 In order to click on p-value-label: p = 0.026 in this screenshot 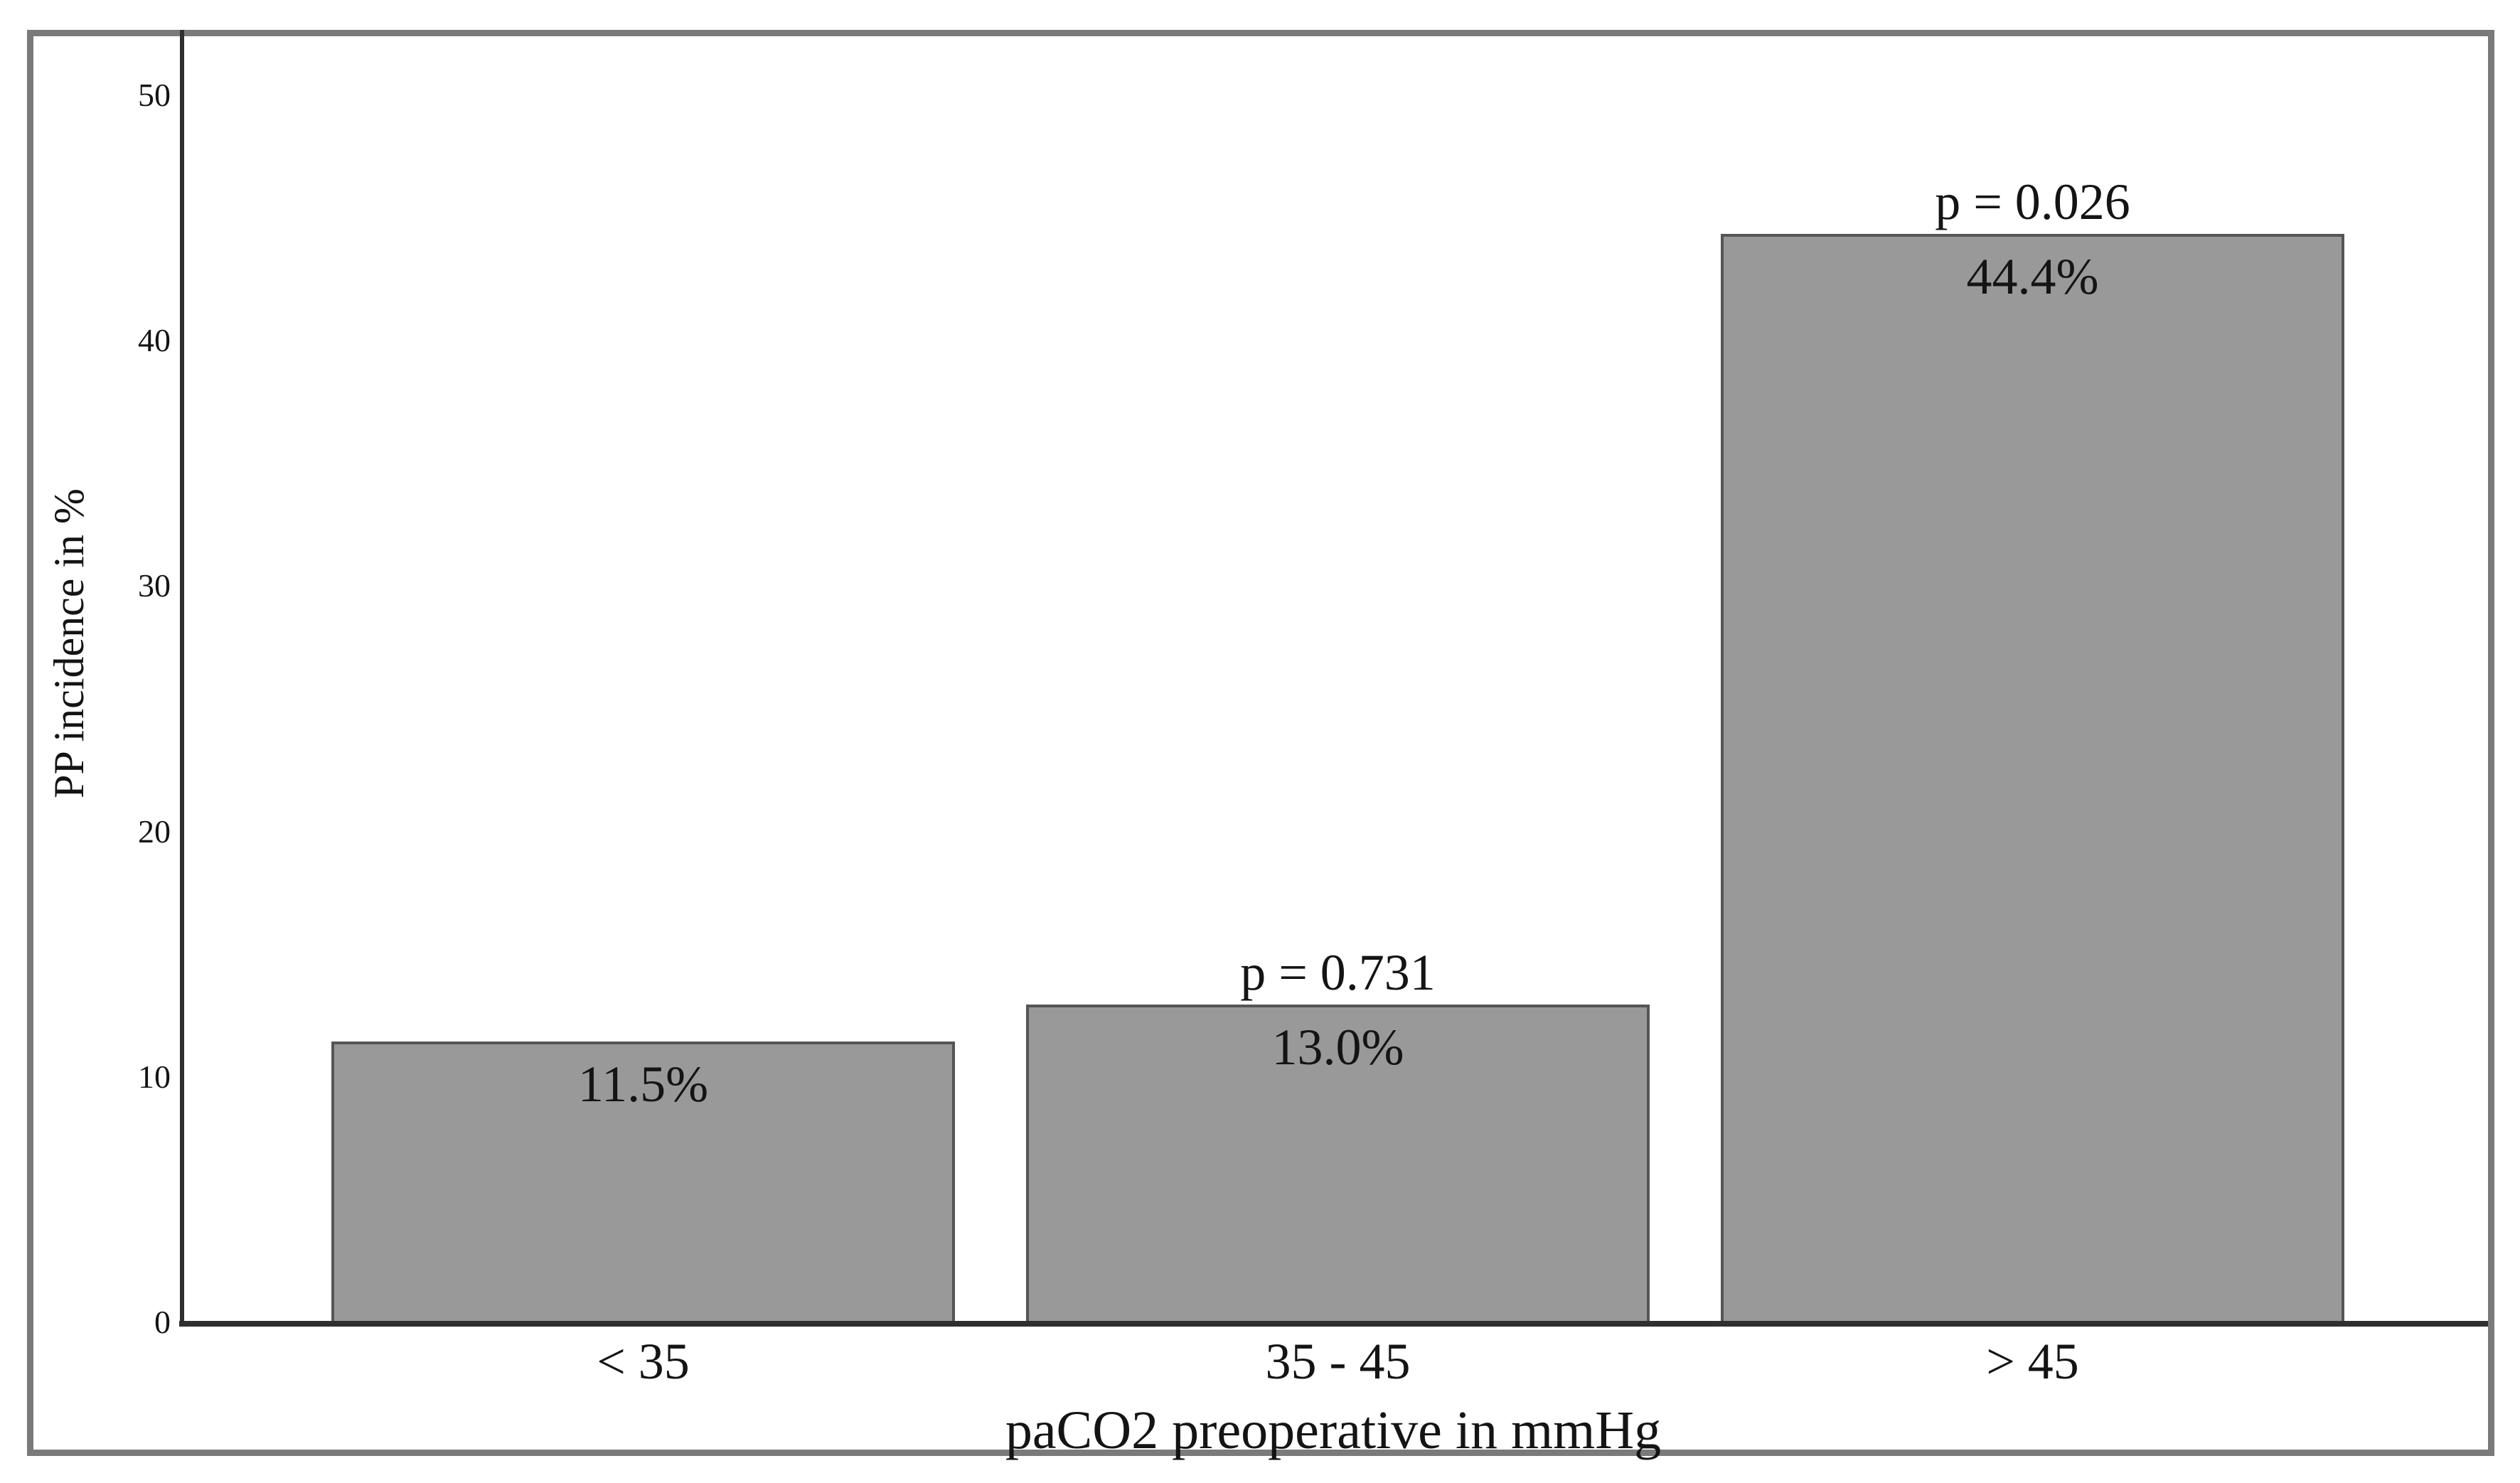, I will do `click(2032, 201)`.